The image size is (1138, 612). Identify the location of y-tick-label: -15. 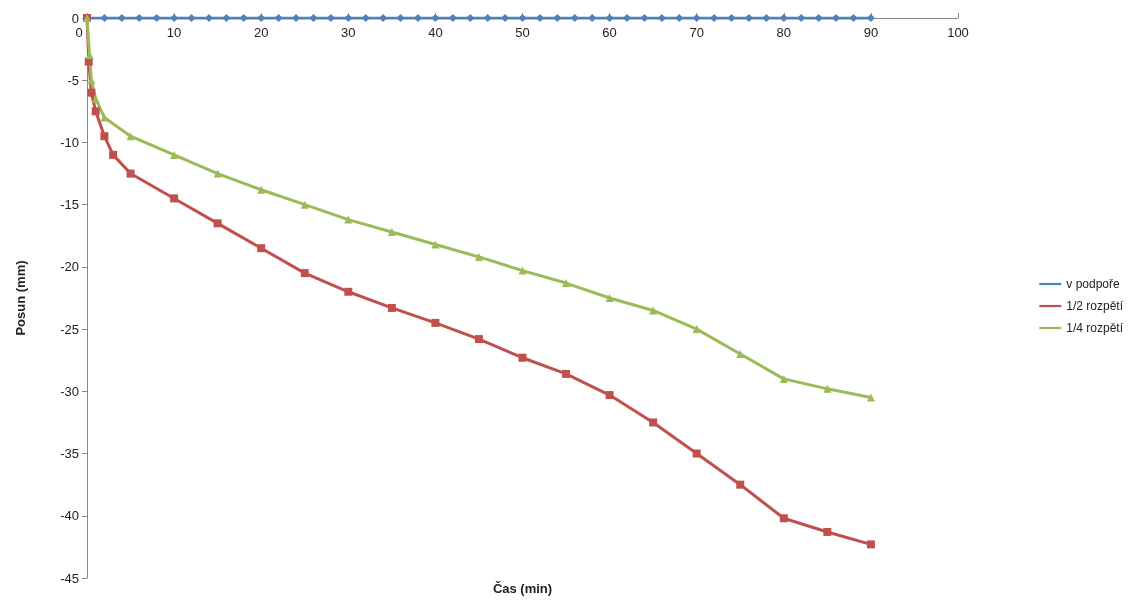
(69, 205).